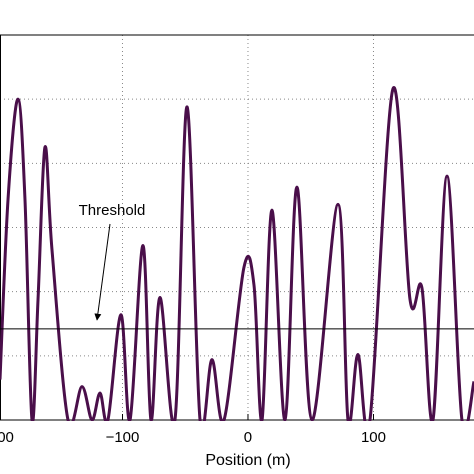 This screenshot has width=474, height=474. What do you see at coordinates (102, 272) in the screenshot?
I see `annotation-arrow` at bounding box center [102, 272].